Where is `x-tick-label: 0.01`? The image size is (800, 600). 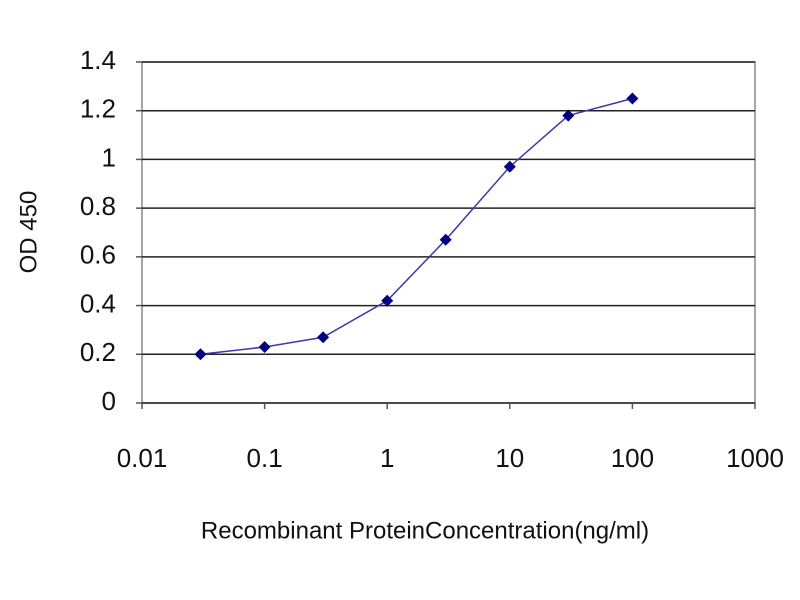 x-tick-label: 0.01 is located at coordinates (142, 458).